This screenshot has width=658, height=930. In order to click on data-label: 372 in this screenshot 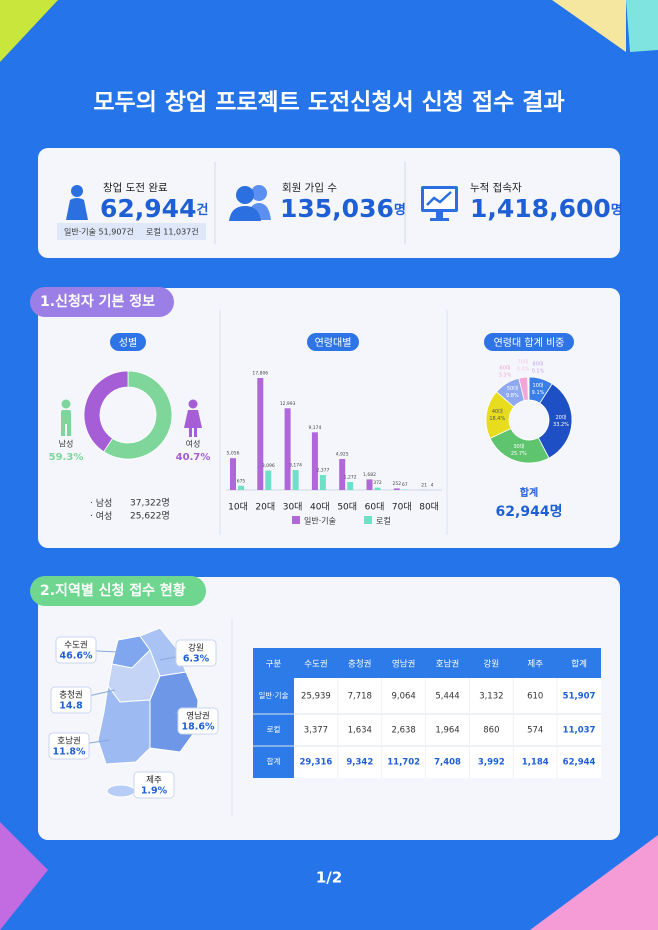, I will do `click(377, 483)`.